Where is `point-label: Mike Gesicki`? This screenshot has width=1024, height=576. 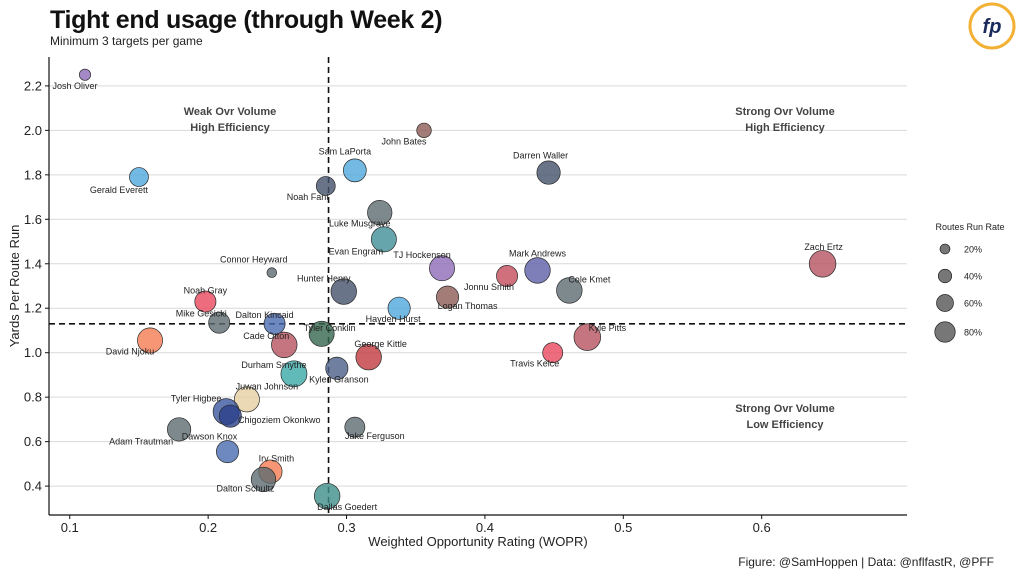 point-label: Mike Gesicki is located at coordinates (201, 314).